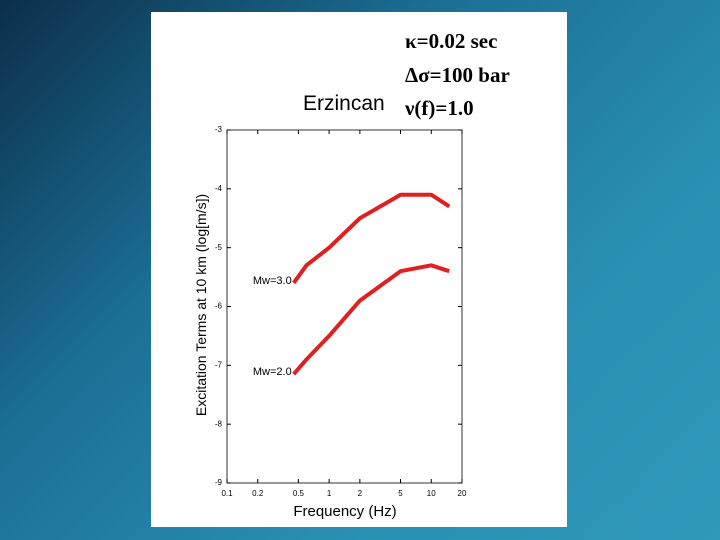 Image resolution: width=720 pixels, height=540 pixels. Describe the element at coordinates (272, 281) in the screenshot. I see `series-label: Mw=3.0` at that location.